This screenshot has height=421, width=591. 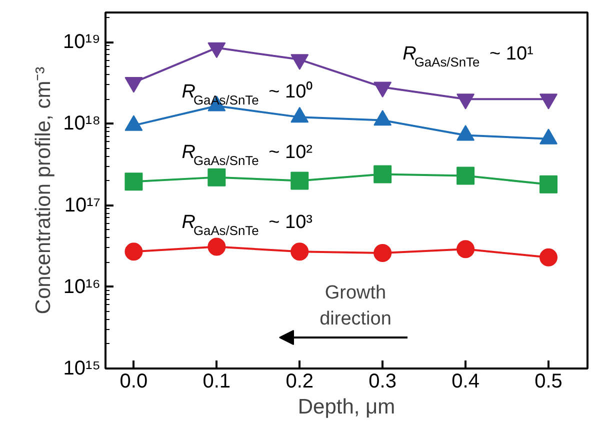 What do you see at coordinates (81, 123) in the screenshot?
I see `y-tick-label: 10¹⁸` at bounding box center [81, 123].